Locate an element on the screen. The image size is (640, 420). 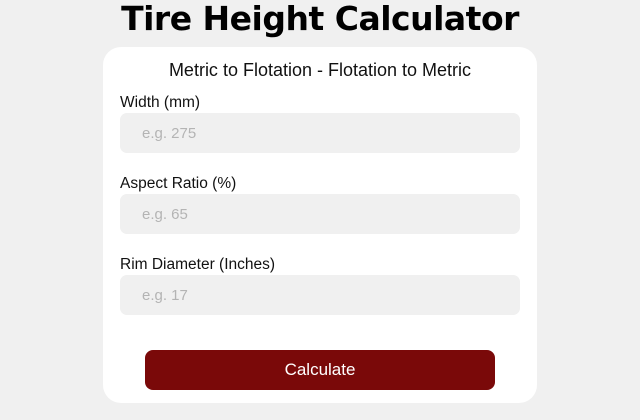
aspect-ratio-label: Aspect Ratio (%) is located at coordinates (178, 183).